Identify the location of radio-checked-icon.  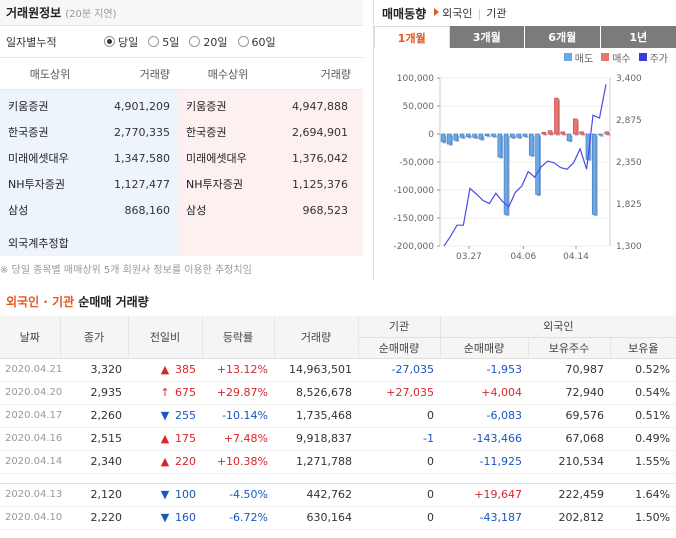
(109, 41).